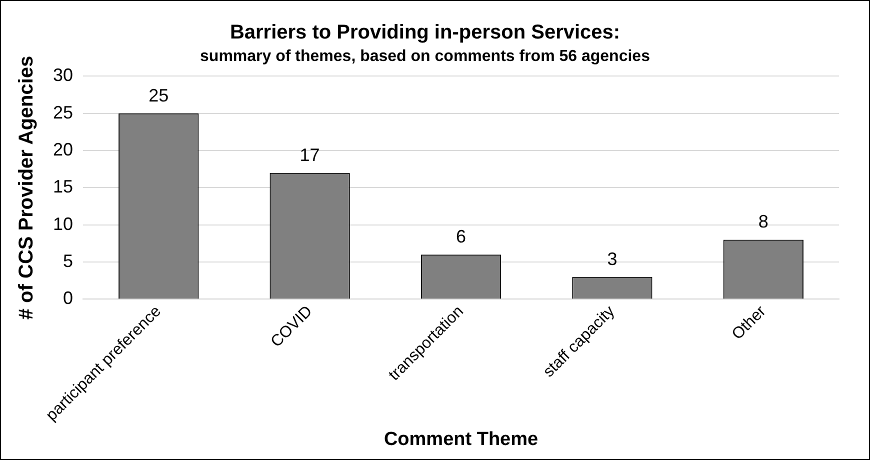  I want to click on data-label: 8, so click(763, 222).